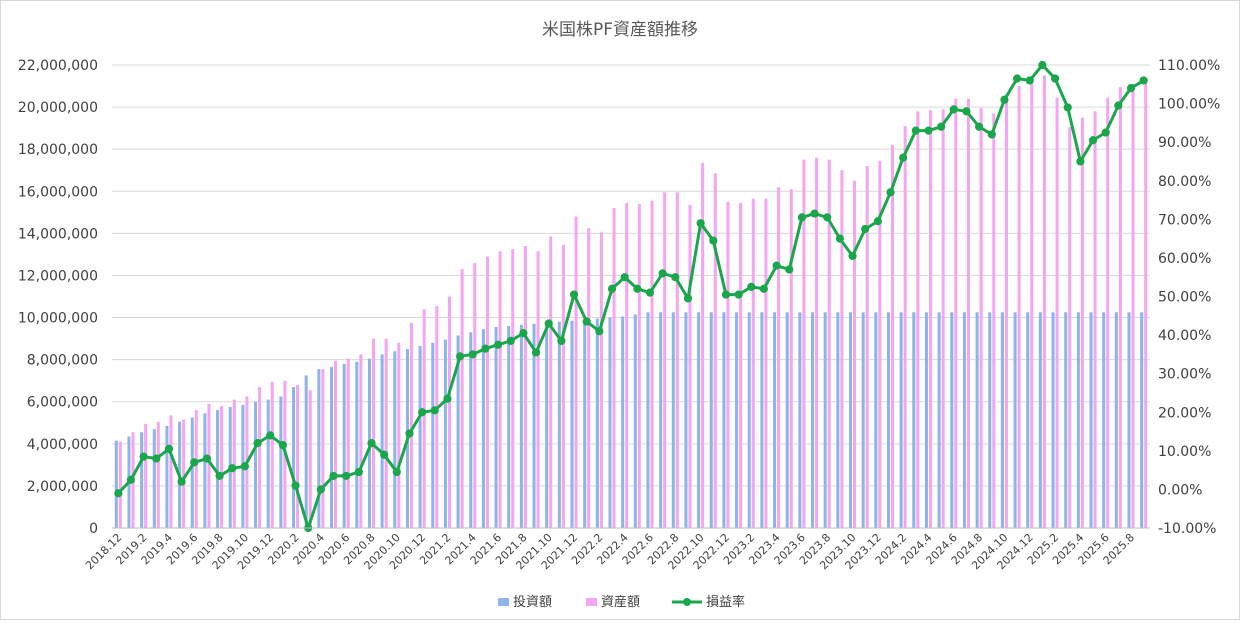 The height and width of the screenshot is (624, 1240). Describe the element at coordinates (58, 234) in the screenshot. I see `left-tick-label: 14,000,000` at that location.